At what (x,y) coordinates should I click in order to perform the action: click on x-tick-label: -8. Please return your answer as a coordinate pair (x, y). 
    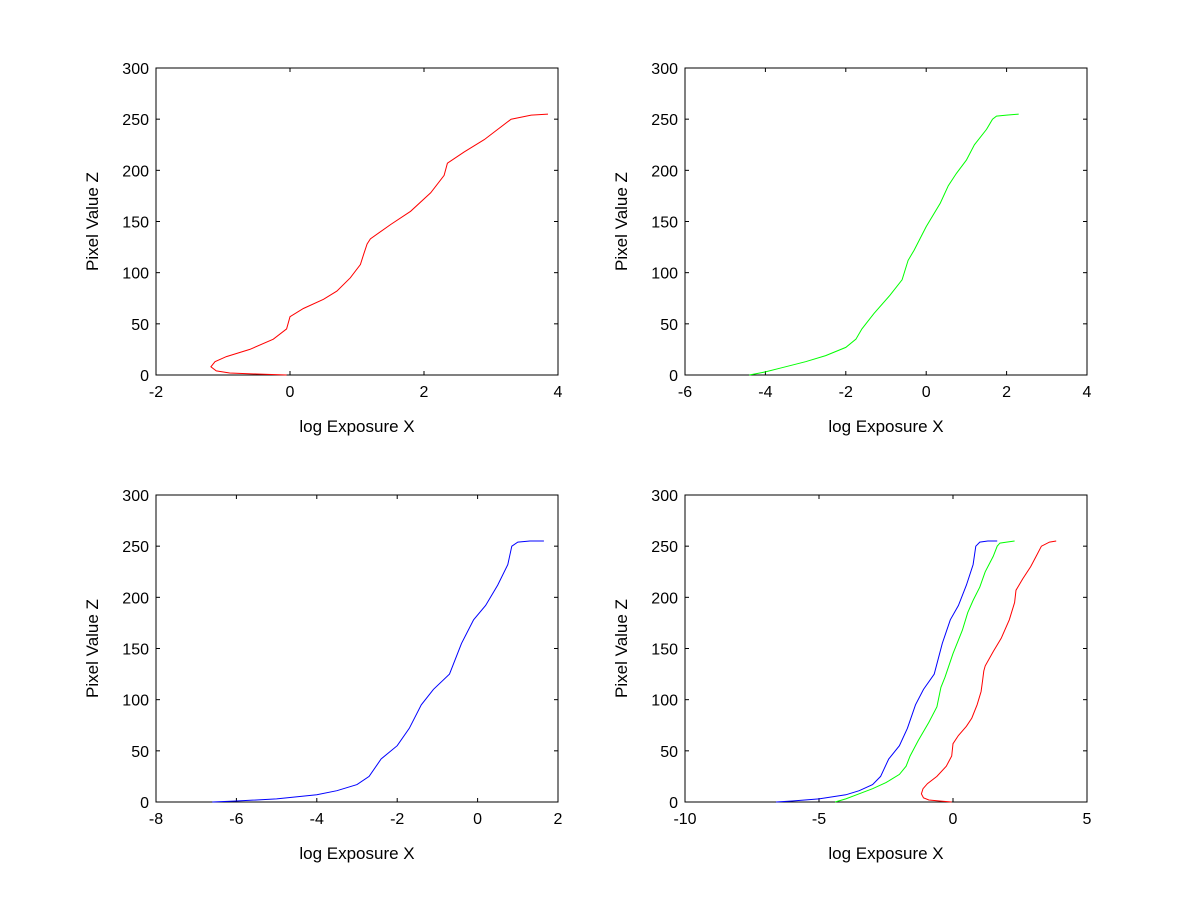
    Looking at the image, I should click on (156, 819).